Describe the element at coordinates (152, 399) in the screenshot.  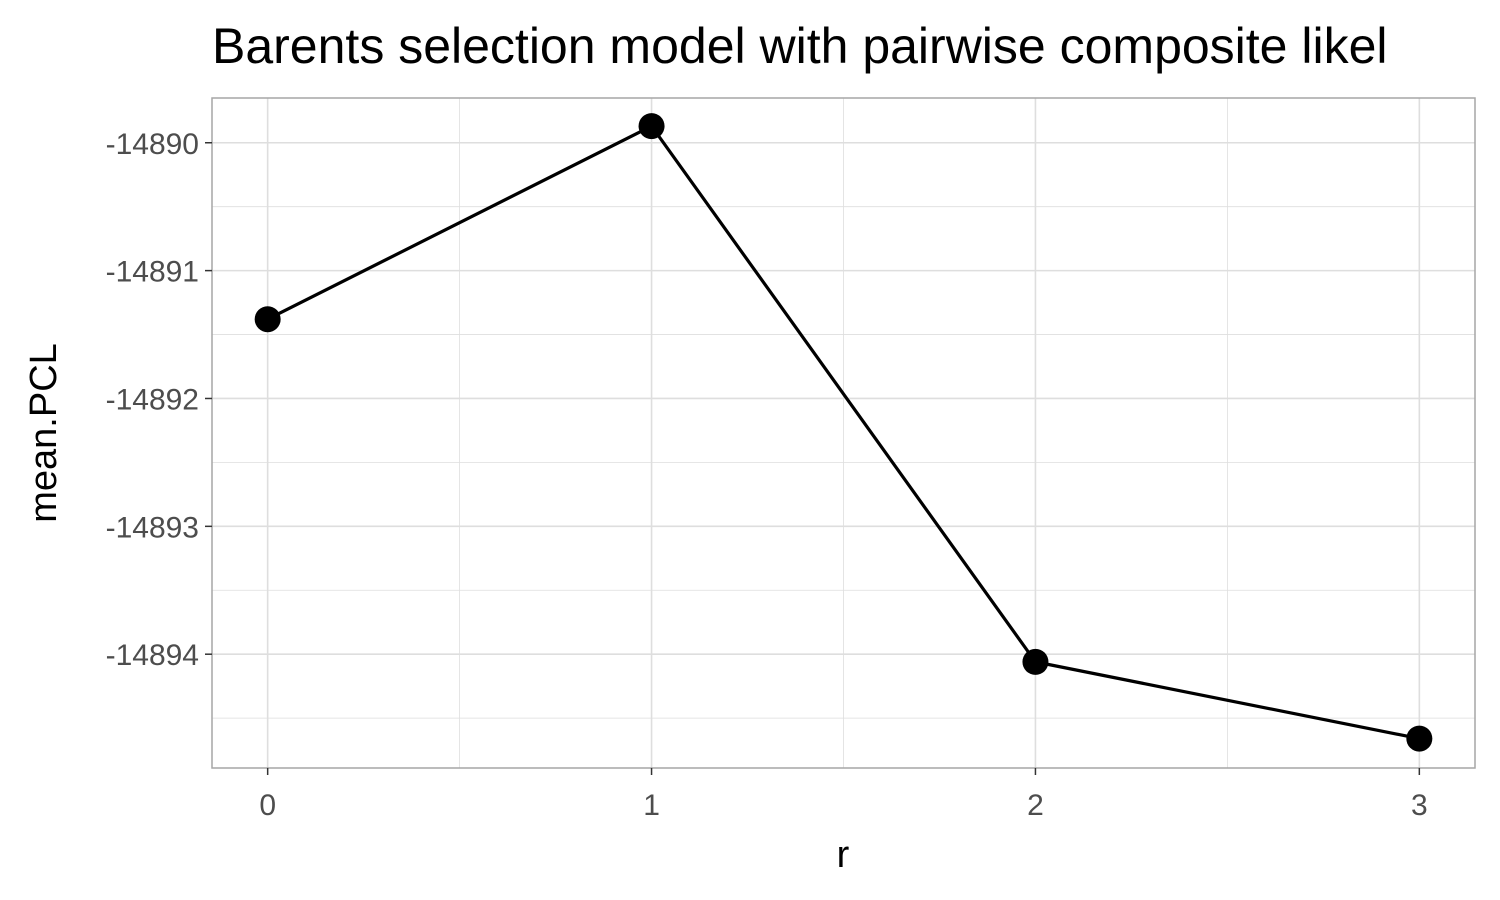
I see `y-tick-label: -14892` at that location.